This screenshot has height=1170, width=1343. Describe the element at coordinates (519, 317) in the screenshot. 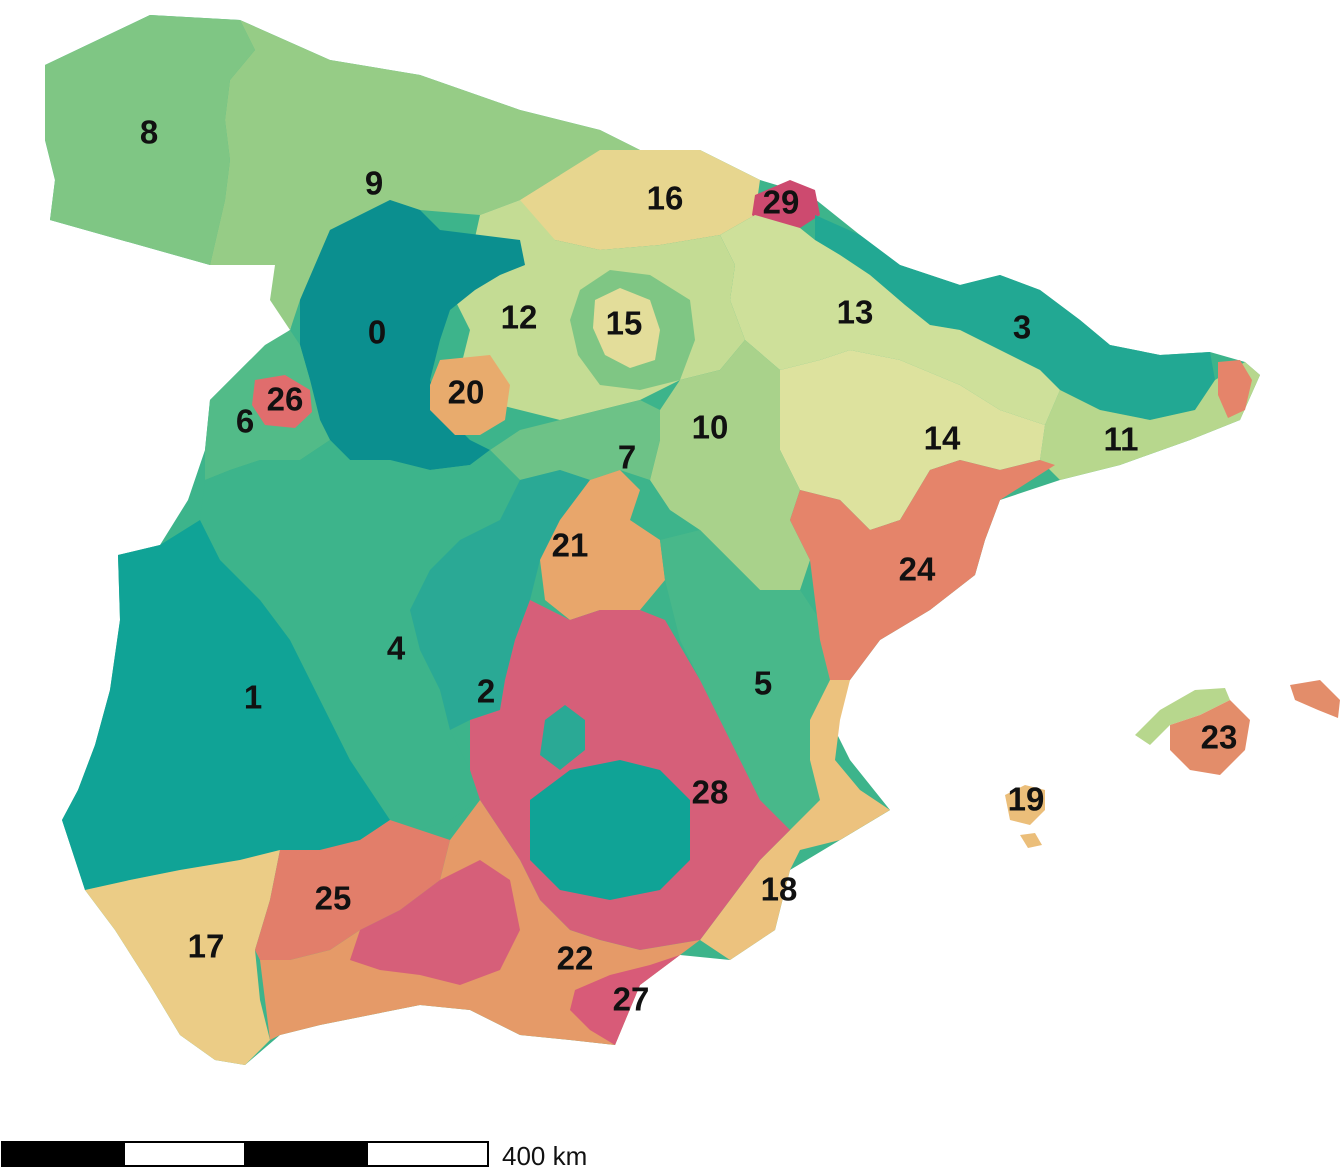

I see `label-12: 12` at that location.